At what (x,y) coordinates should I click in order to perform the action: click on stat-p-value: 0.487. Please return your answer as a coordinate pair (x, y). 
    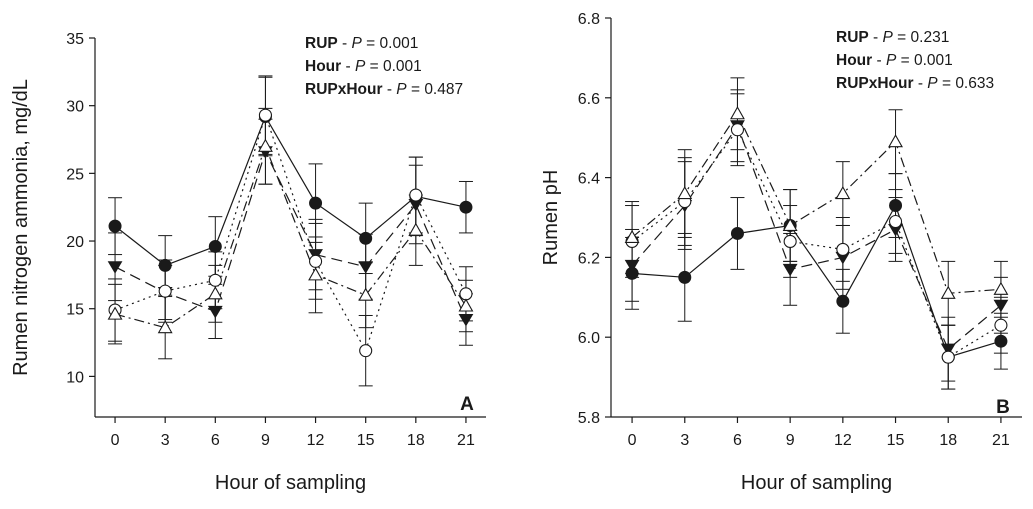
    Looking at the image, I should click on (443, 89).